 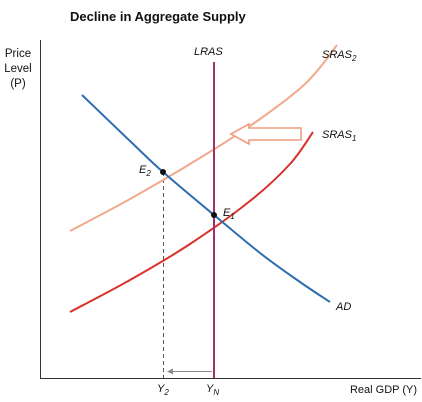 What do you see at coordinates (208, 52) in the screenshot?
I see `lras-label: LRAS` at bounding box center [208, 52].